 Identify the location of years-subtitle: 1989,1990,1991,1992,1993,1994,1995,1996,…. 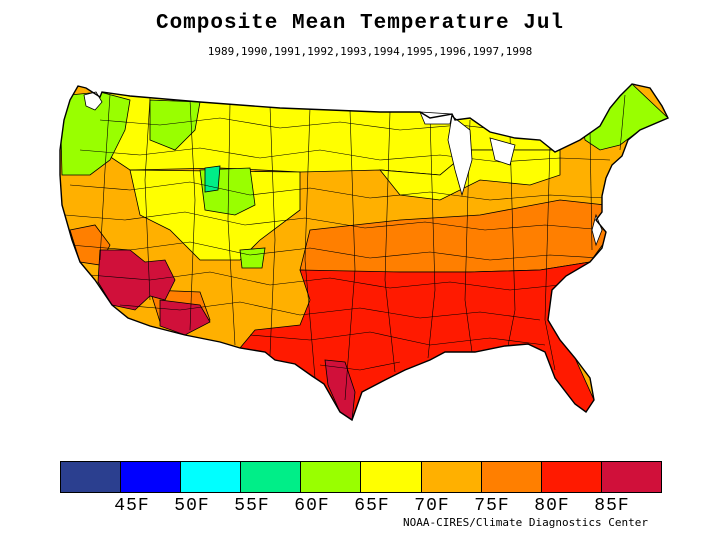
(370, 51).